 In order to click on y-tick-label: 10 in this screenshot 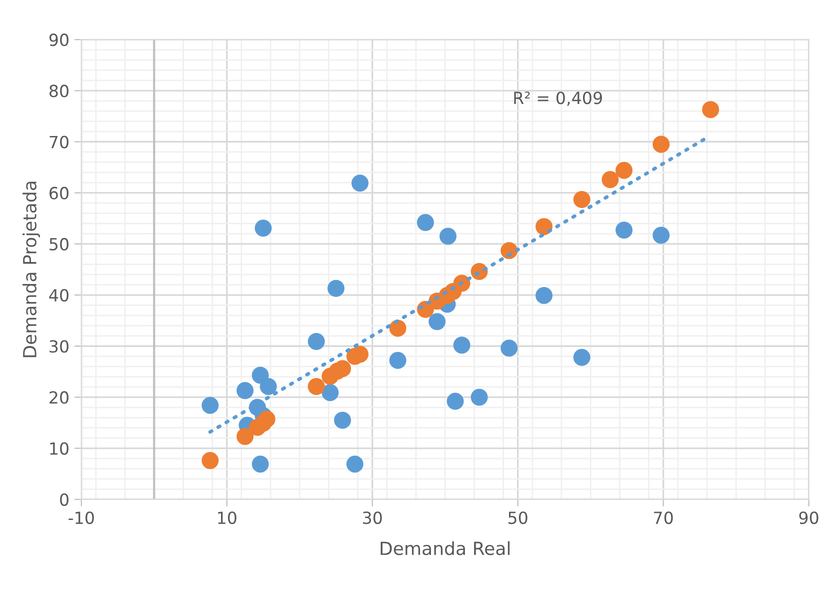, I will do `click(59, 448)`.